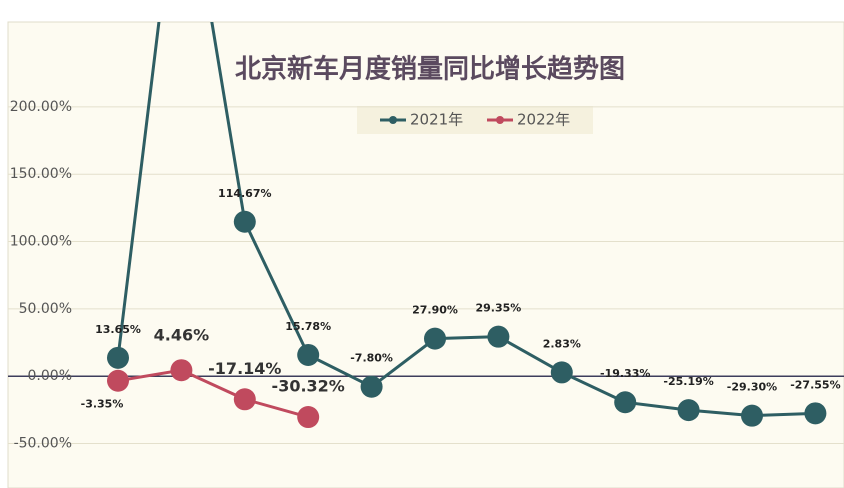 The height and width of the screenshot is (488, 844). Describe the element at coordinates (43, 444) in the screenshot. I see `y-tick-label: -50.00%` at that location.